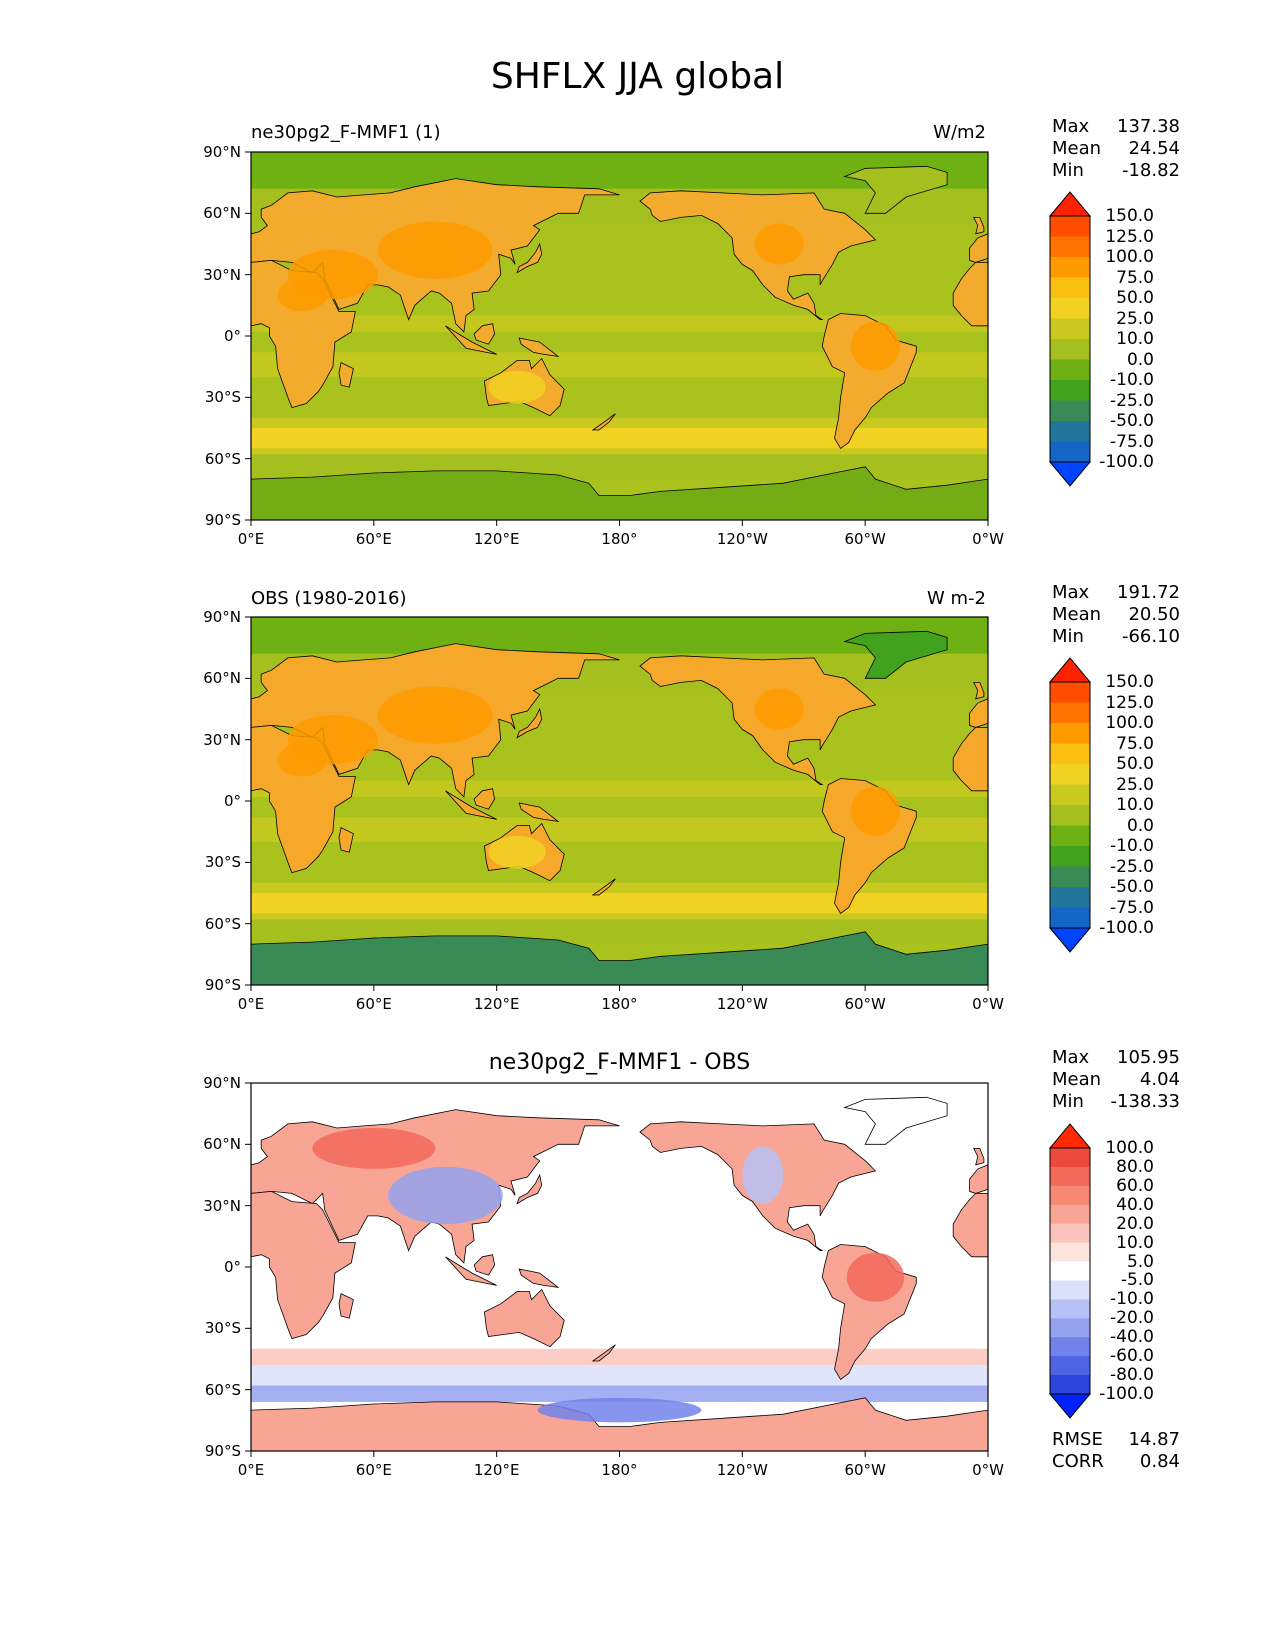 The height and width of the screenshot is (1650, 1275). I want to click on land-borneo, so click(484, 799).